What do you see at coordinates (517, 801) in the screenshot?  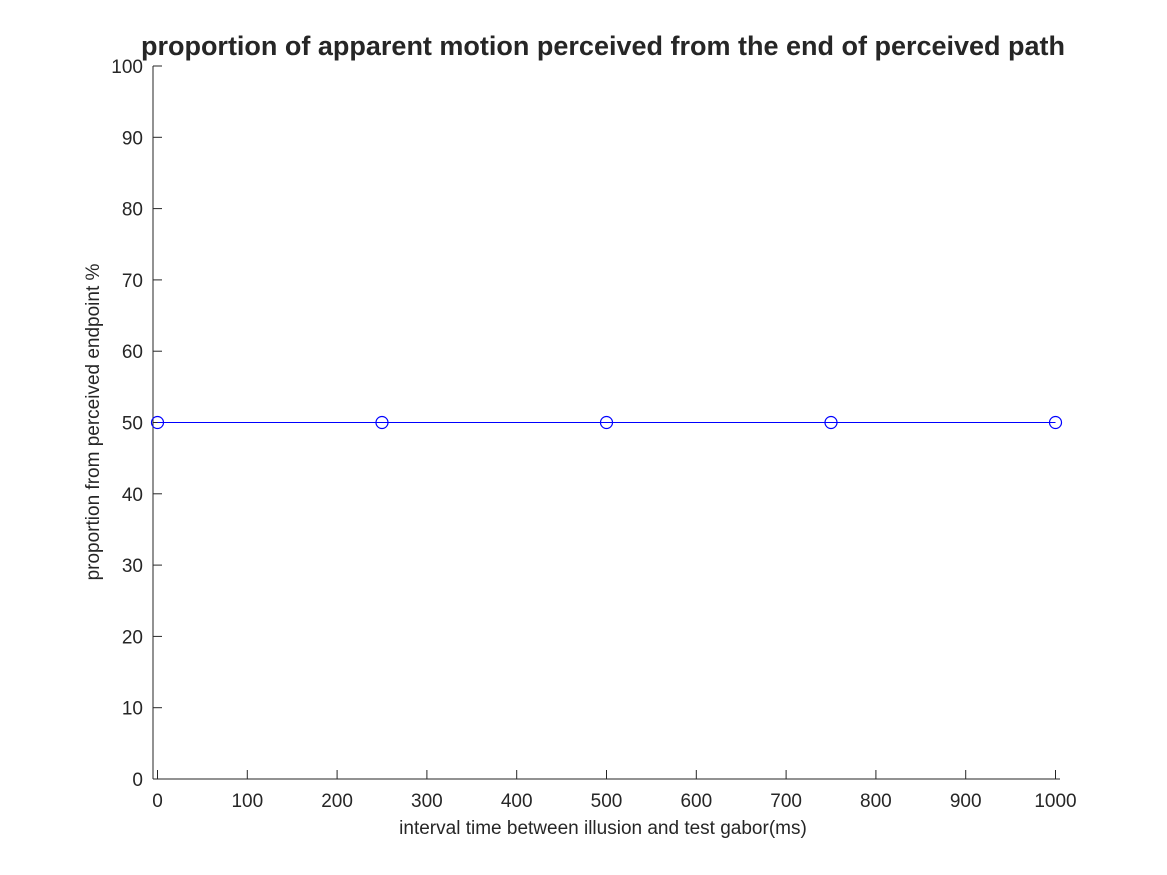 I see `x-tick-label: 400` at bounding box center [517, 801].